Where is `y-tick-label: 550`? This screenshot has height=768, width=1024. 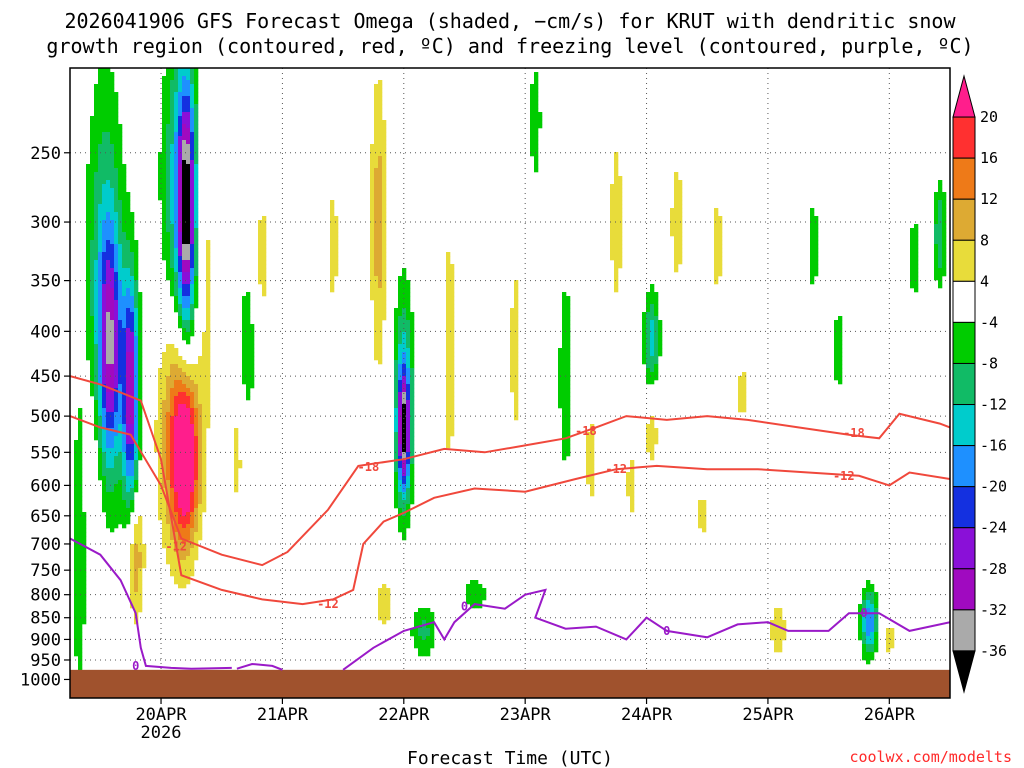
y-tick-label: 550 is located at coordinates (45, 453).